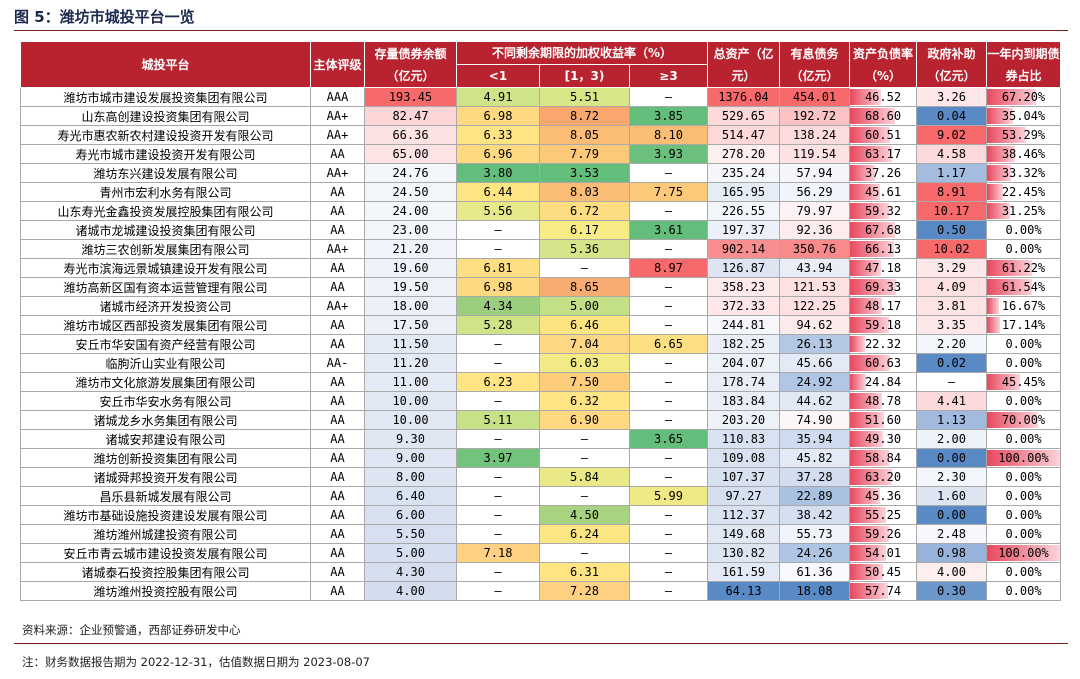 This screenshot has height=679, width=1080. I want to click on cell-platform-name: 寿光市滨海远景城镇建设开发有限公司, so click(165, 268).